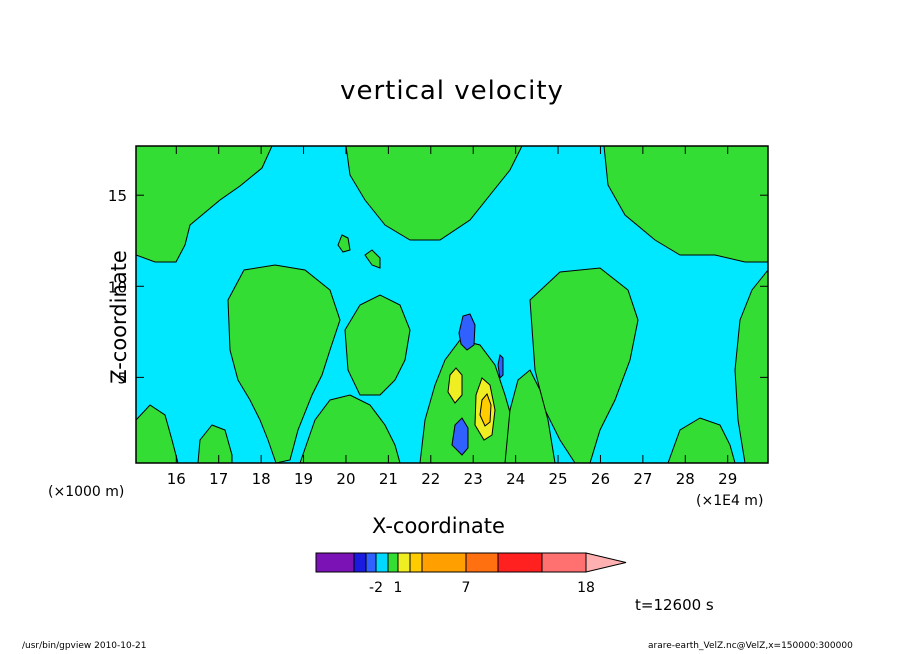 The height and width of the screenshot is (654, 904). Describe the element at coordinates (730, 501) in the screenshot. I see `x-unit-right: (×1E4 m)` at that location.